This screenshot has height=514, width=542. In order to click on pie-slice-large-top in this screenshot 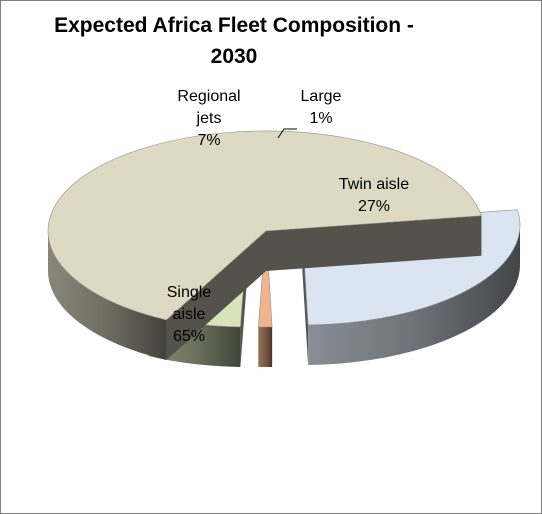, I will do `click(265, 277)`.